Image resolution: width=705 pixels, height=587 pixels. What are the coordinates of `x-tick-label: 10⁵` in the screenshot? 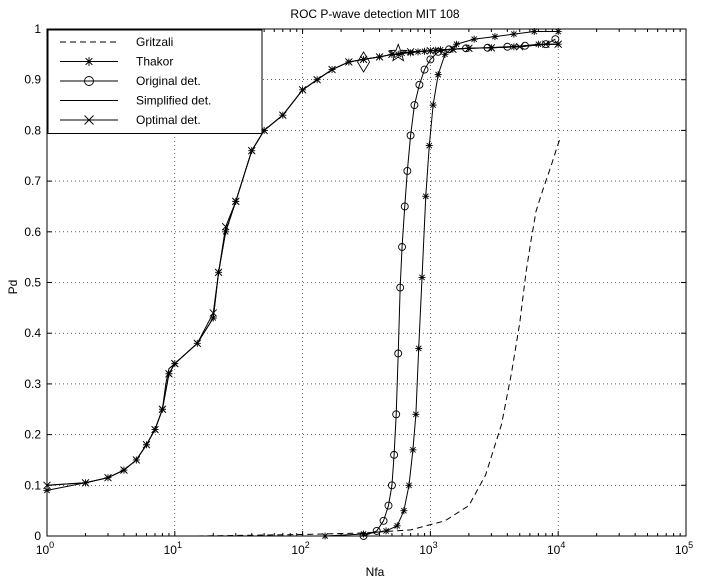 It's located at (684, 548).